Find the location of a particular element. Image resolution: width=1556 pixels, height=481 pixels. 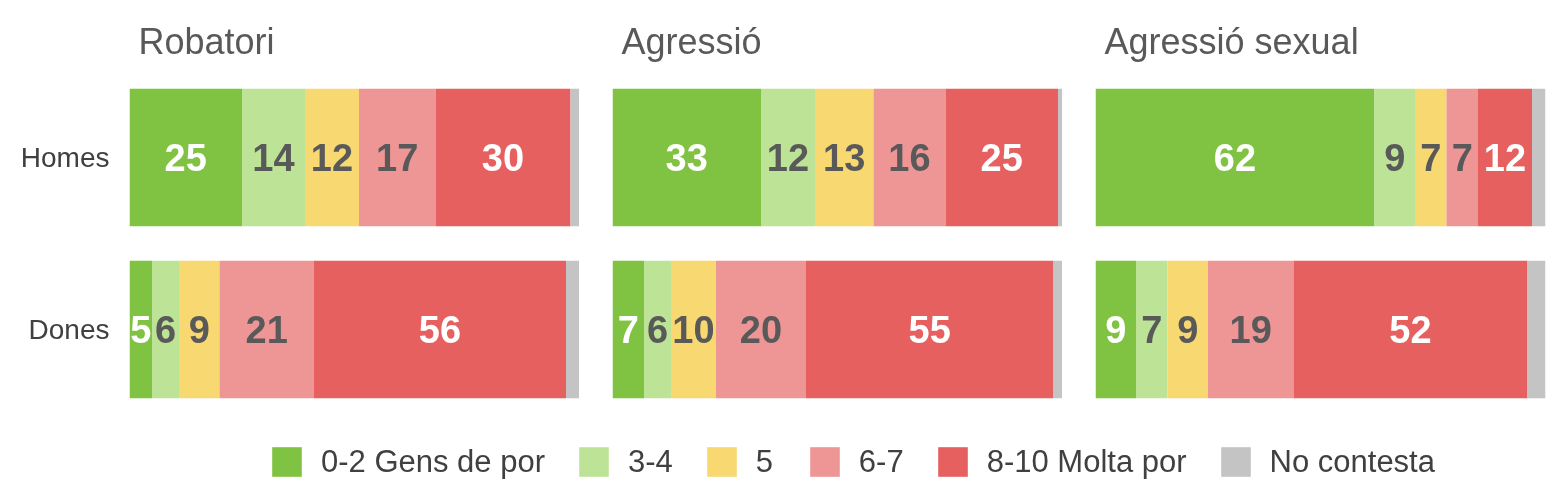

legend-label: 8-10 Molta por is located at coordinates (1086, 461).